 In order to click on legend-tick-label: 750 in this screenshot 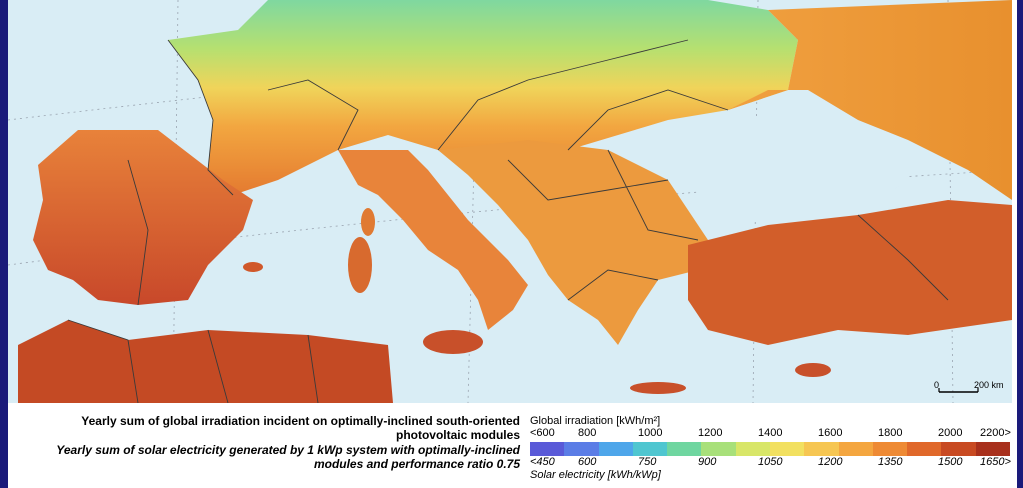, I will do `click(647, 462)`.